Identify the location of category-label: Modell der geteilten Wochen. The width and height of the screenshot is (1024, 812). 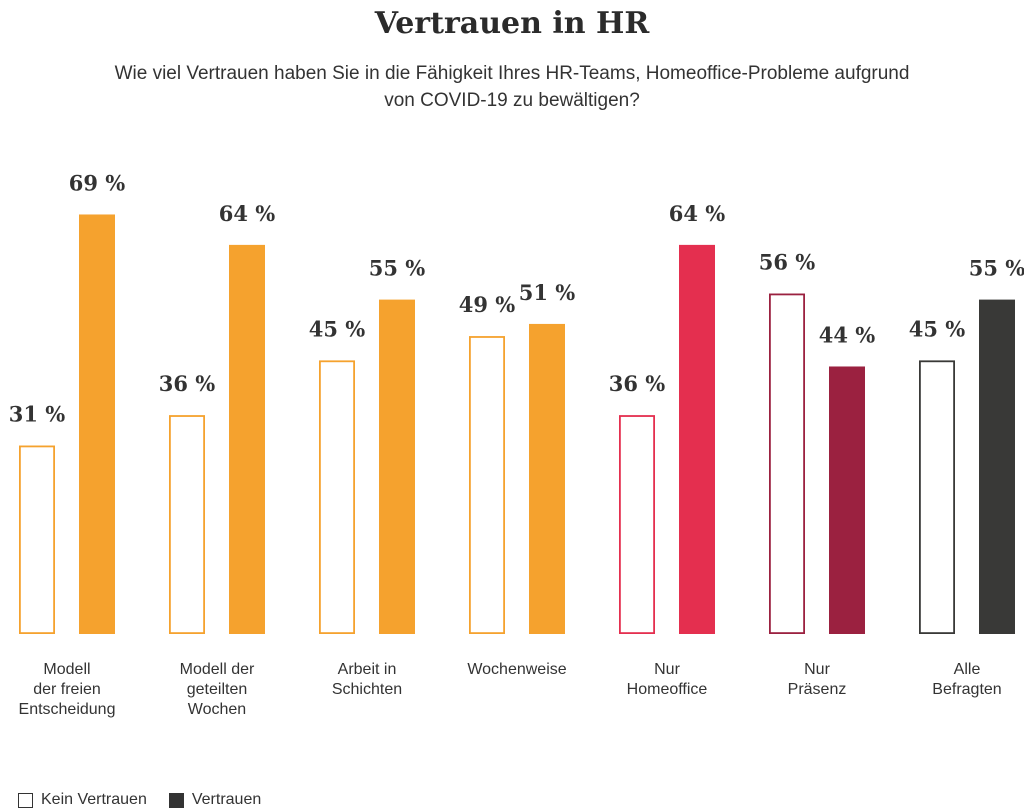
(217, 690).